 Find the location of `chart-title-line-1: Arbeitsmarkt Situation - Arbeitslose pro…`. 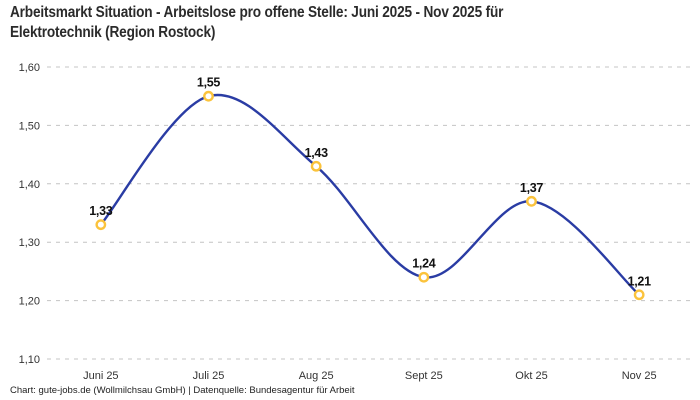

chart-title-line-1: Arbeitsmarkt Situation - Arbeitslose pro… is located at coordinates (257, 12).